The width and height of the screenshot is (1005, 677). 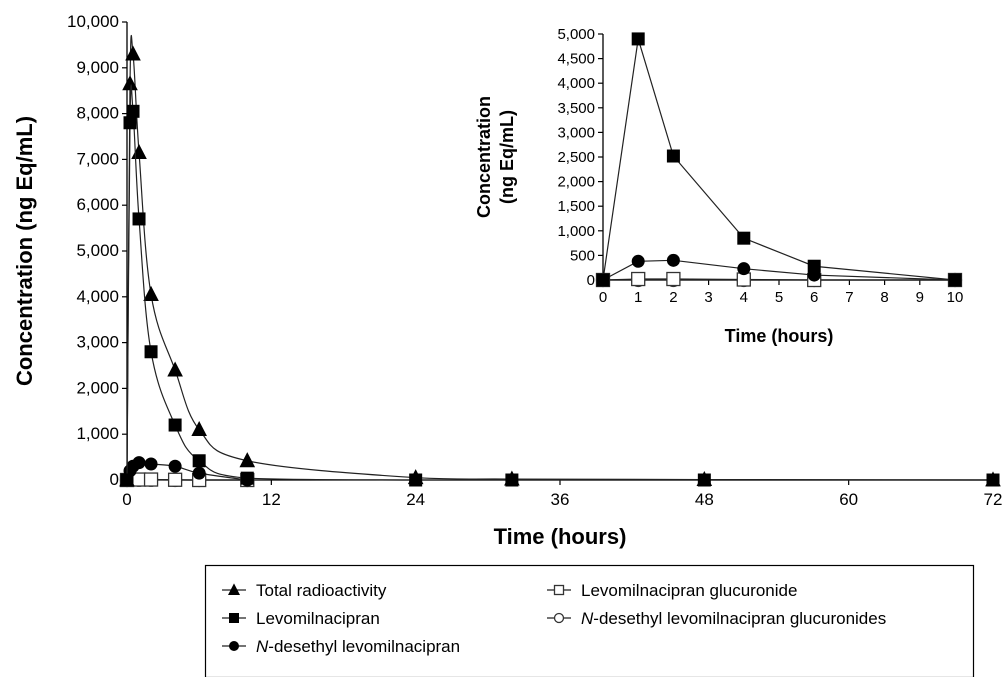 I want to click on legend-entry: N-desethyl levomilnacipran, so click(x=341, y=646).